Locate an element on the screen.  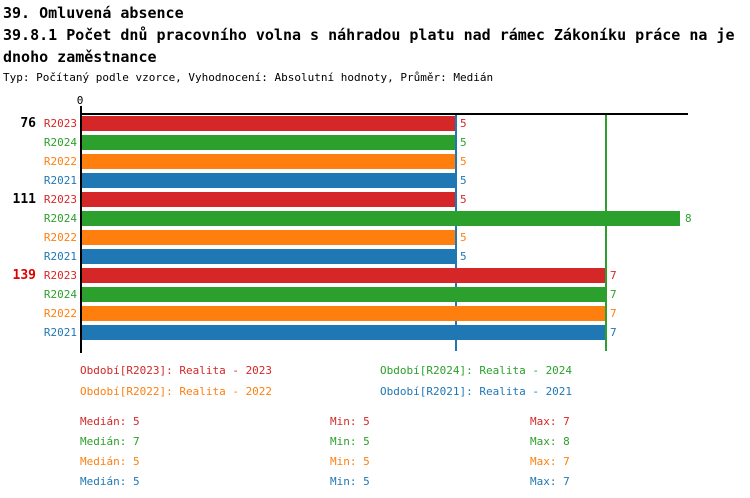
bar-row: R2023 7 is located at coordinates (346, 275).